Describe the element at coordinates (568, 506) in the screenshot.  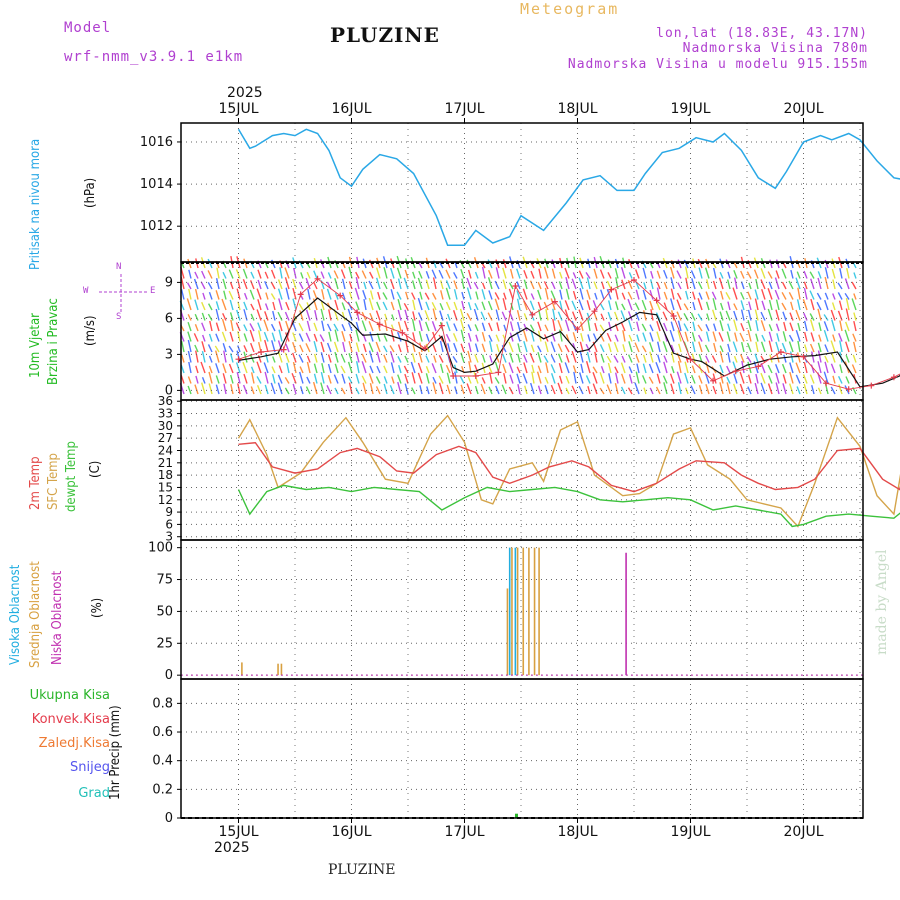
I see `dew-temp-line` at that location.